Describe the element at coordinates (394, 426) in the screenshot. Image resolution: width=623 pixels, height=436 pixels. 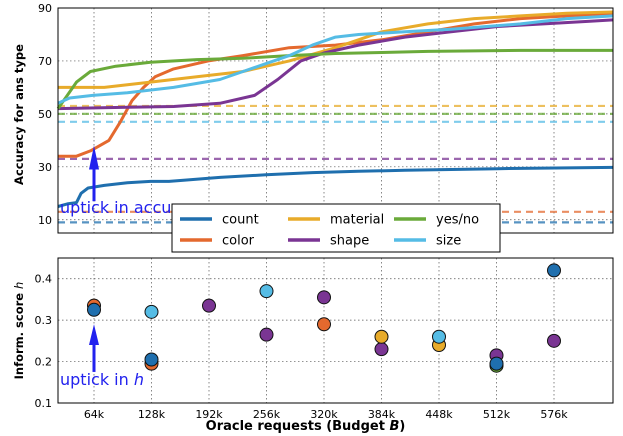
I see `xlabel-var: B` at that location.